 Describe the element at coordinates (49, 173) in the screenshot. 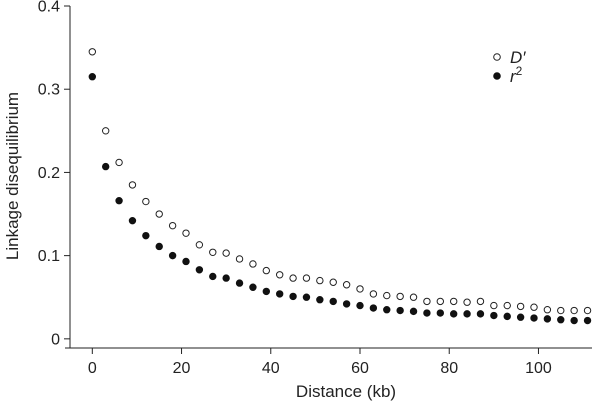

I see `y-tick-label: 0.2` at that location.